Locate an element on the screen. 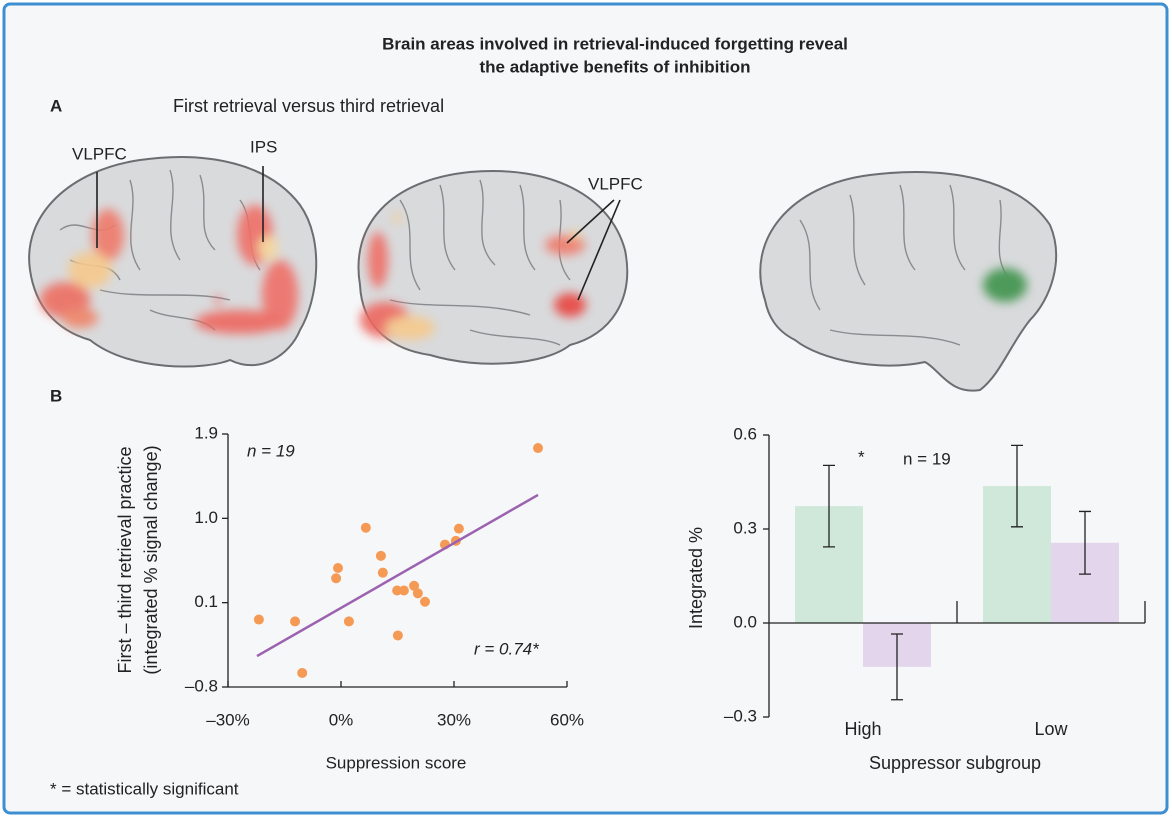 The image size is (1172, 818). annotation: r = 0.74* is located at coordinates (507, 648).